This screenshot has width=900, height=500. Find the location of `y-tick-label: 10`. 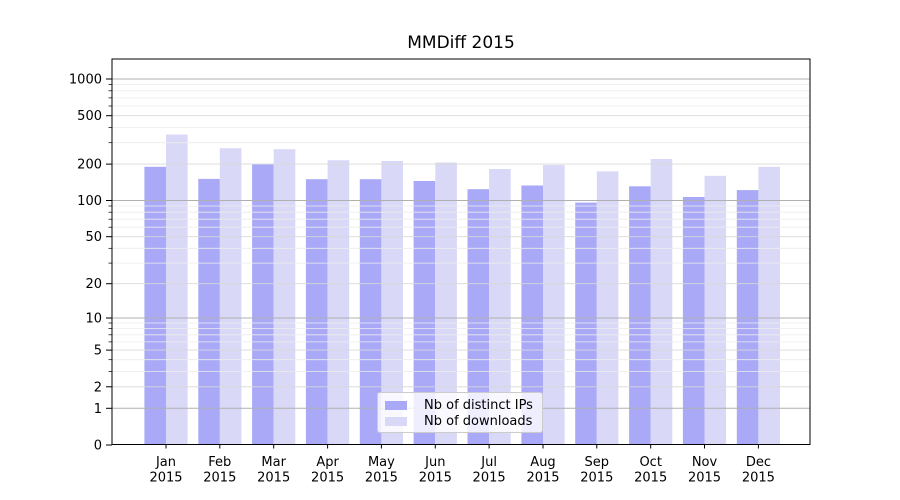

y-tick-label: 10 is located at coordinates (93, 319).